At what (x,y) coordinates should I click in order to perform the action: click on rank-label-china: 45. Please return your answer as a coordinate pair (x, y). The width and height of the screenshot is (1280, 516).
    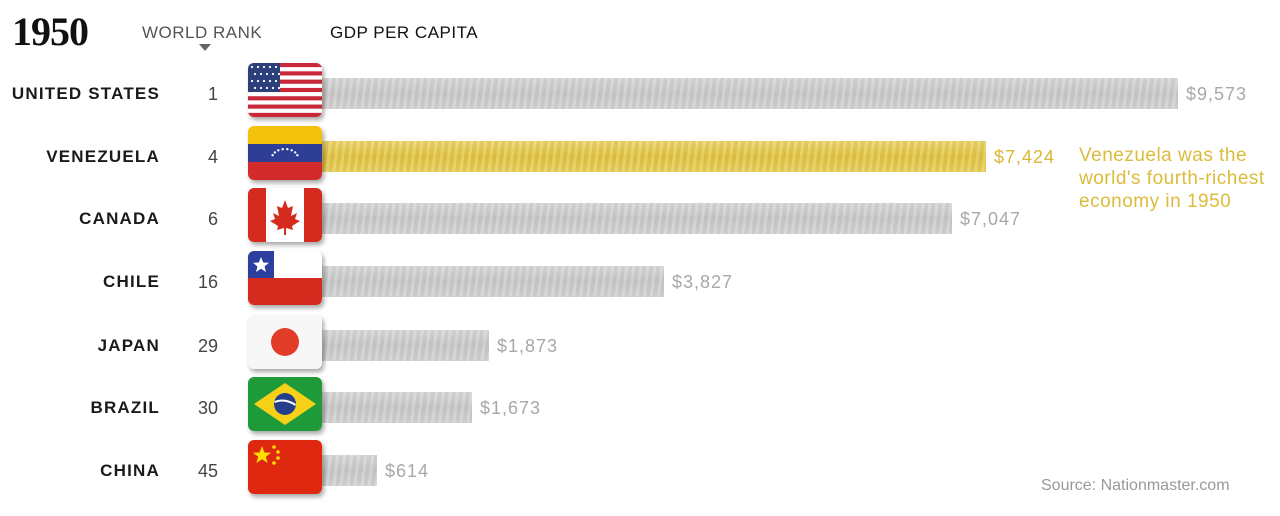
    Looking at the image, I should click on (207, 471).